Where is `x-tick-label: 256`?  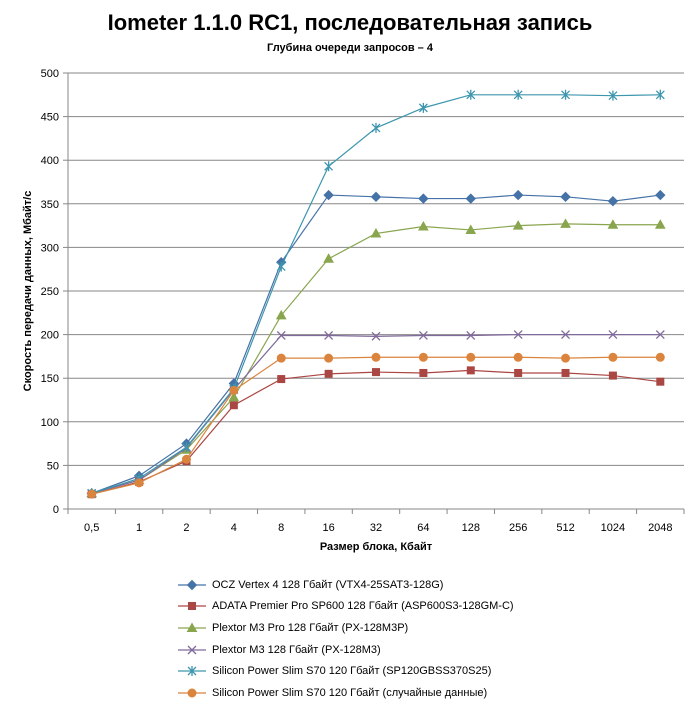
x-tick-label: 256 is located at coordinates (518, 528).